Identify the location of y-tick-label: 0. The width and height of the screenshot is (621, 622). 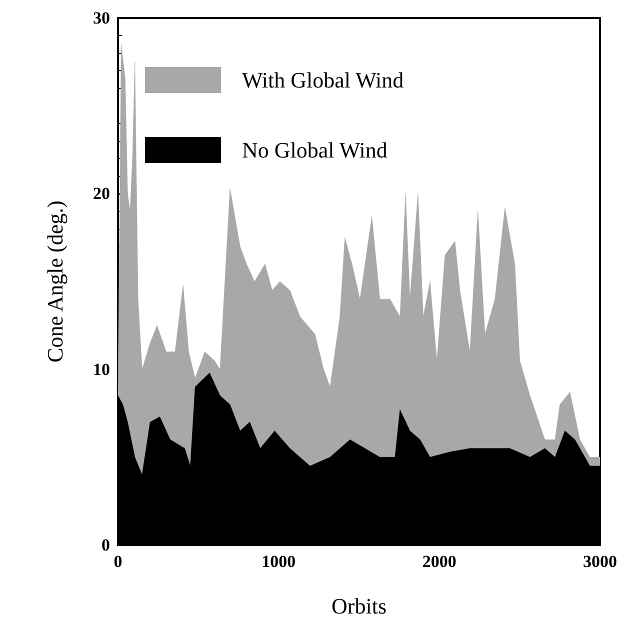
(106, 545).